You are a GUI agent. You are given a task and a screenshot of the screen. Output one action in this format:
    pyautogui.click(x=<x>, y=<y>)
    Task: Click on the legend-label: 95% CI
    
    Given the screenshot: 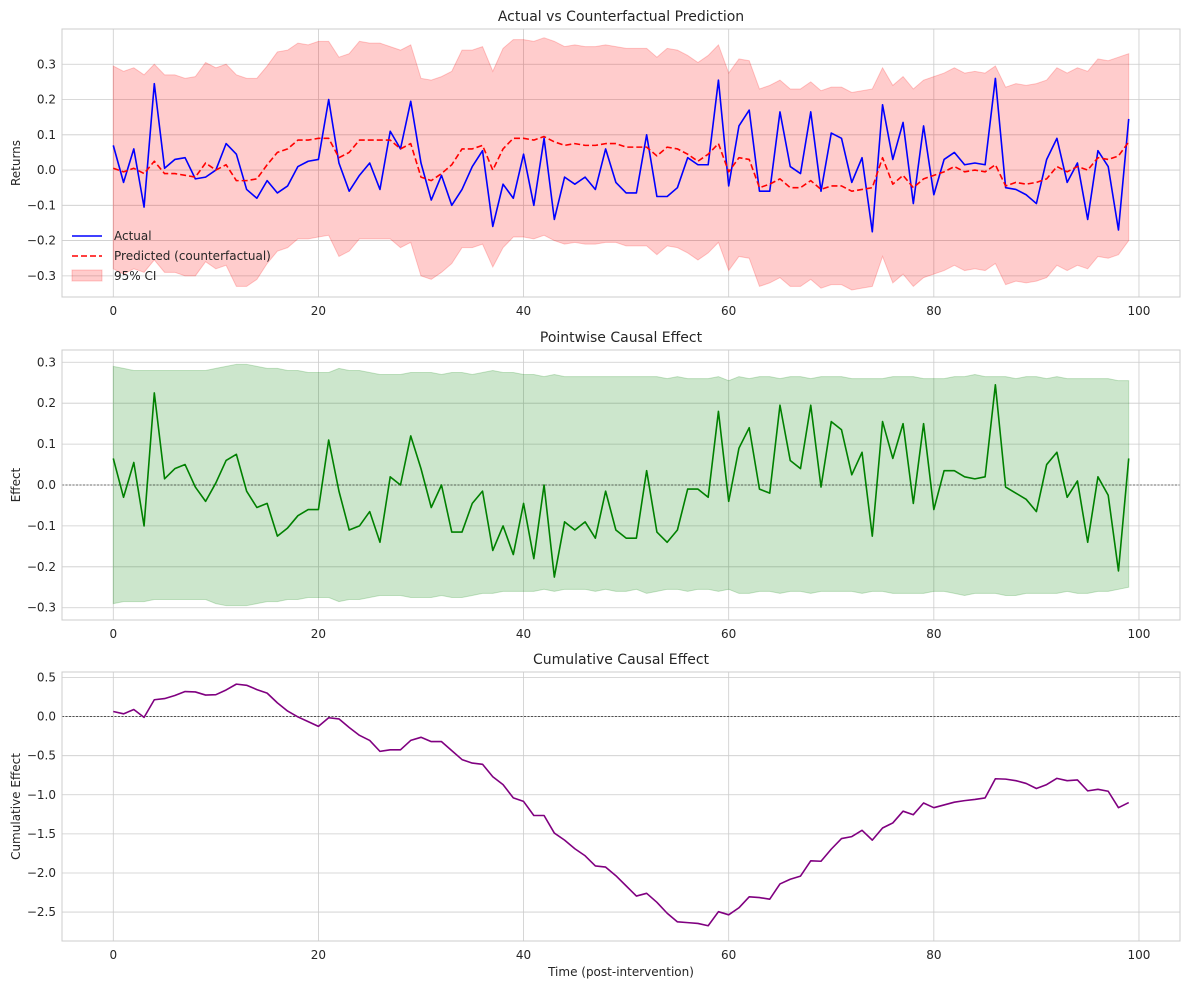 What is the action you would take?
    pyautogui.click(x=135, y=276)
    